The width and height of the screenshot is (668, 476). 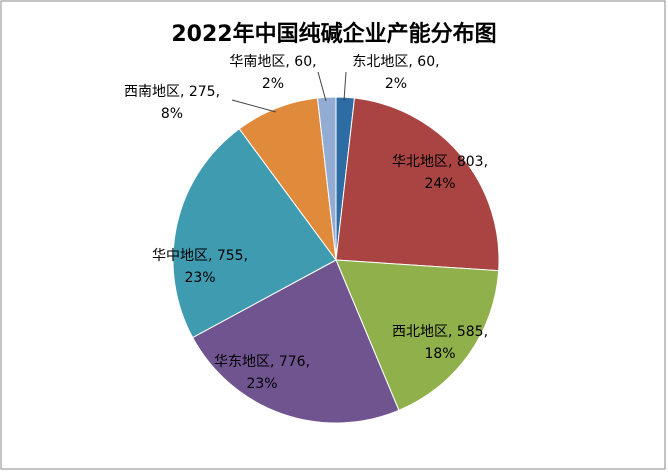 What do you see at coordinates (180, 256) in the screenshot?
I see `category-label: 华中地区` at bounding box center [180, 256].